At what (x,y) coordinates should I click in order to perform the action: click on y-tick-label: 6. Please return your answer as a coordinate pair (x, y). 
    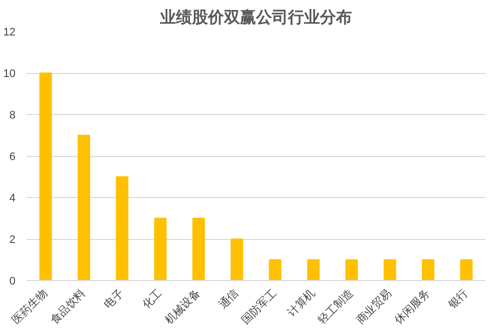
    Looking at the image, I should click on (12, 157).